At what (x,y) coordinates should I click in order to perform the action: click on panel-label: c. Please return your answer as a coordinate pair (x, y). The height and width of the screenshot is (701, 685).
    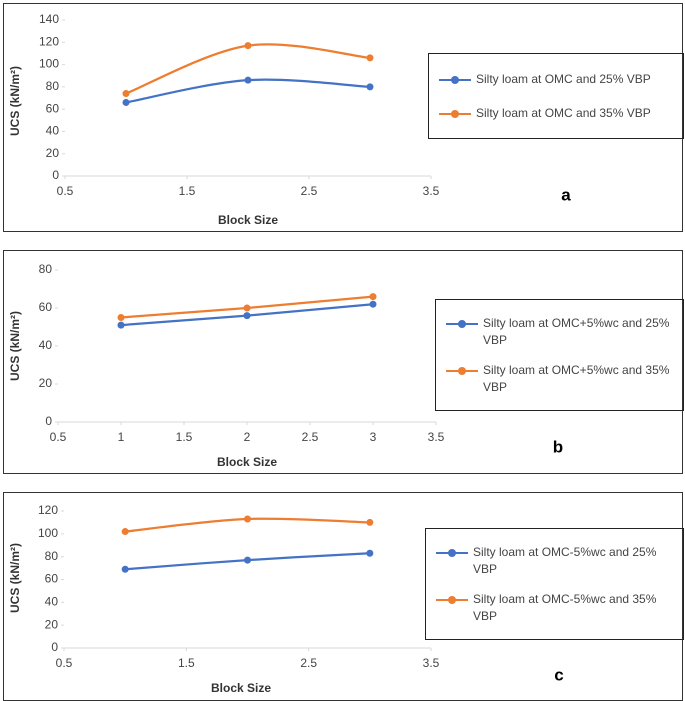
    Looking at the image, I should click on (558, 674).